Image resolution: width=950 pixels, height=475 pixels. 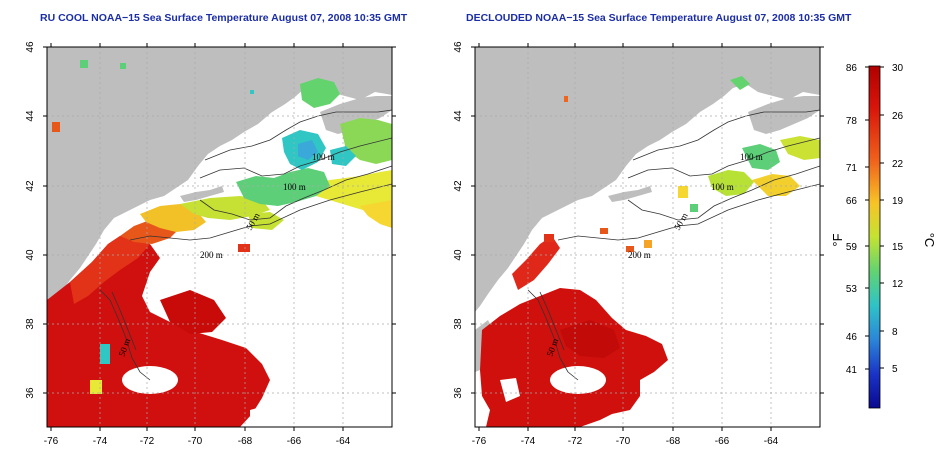 What do you see at coordinates (458, 220) in the screenshot?
I see `right-lat-labels: 46 44 42 40 38 36` at bounding box center [458, 220].